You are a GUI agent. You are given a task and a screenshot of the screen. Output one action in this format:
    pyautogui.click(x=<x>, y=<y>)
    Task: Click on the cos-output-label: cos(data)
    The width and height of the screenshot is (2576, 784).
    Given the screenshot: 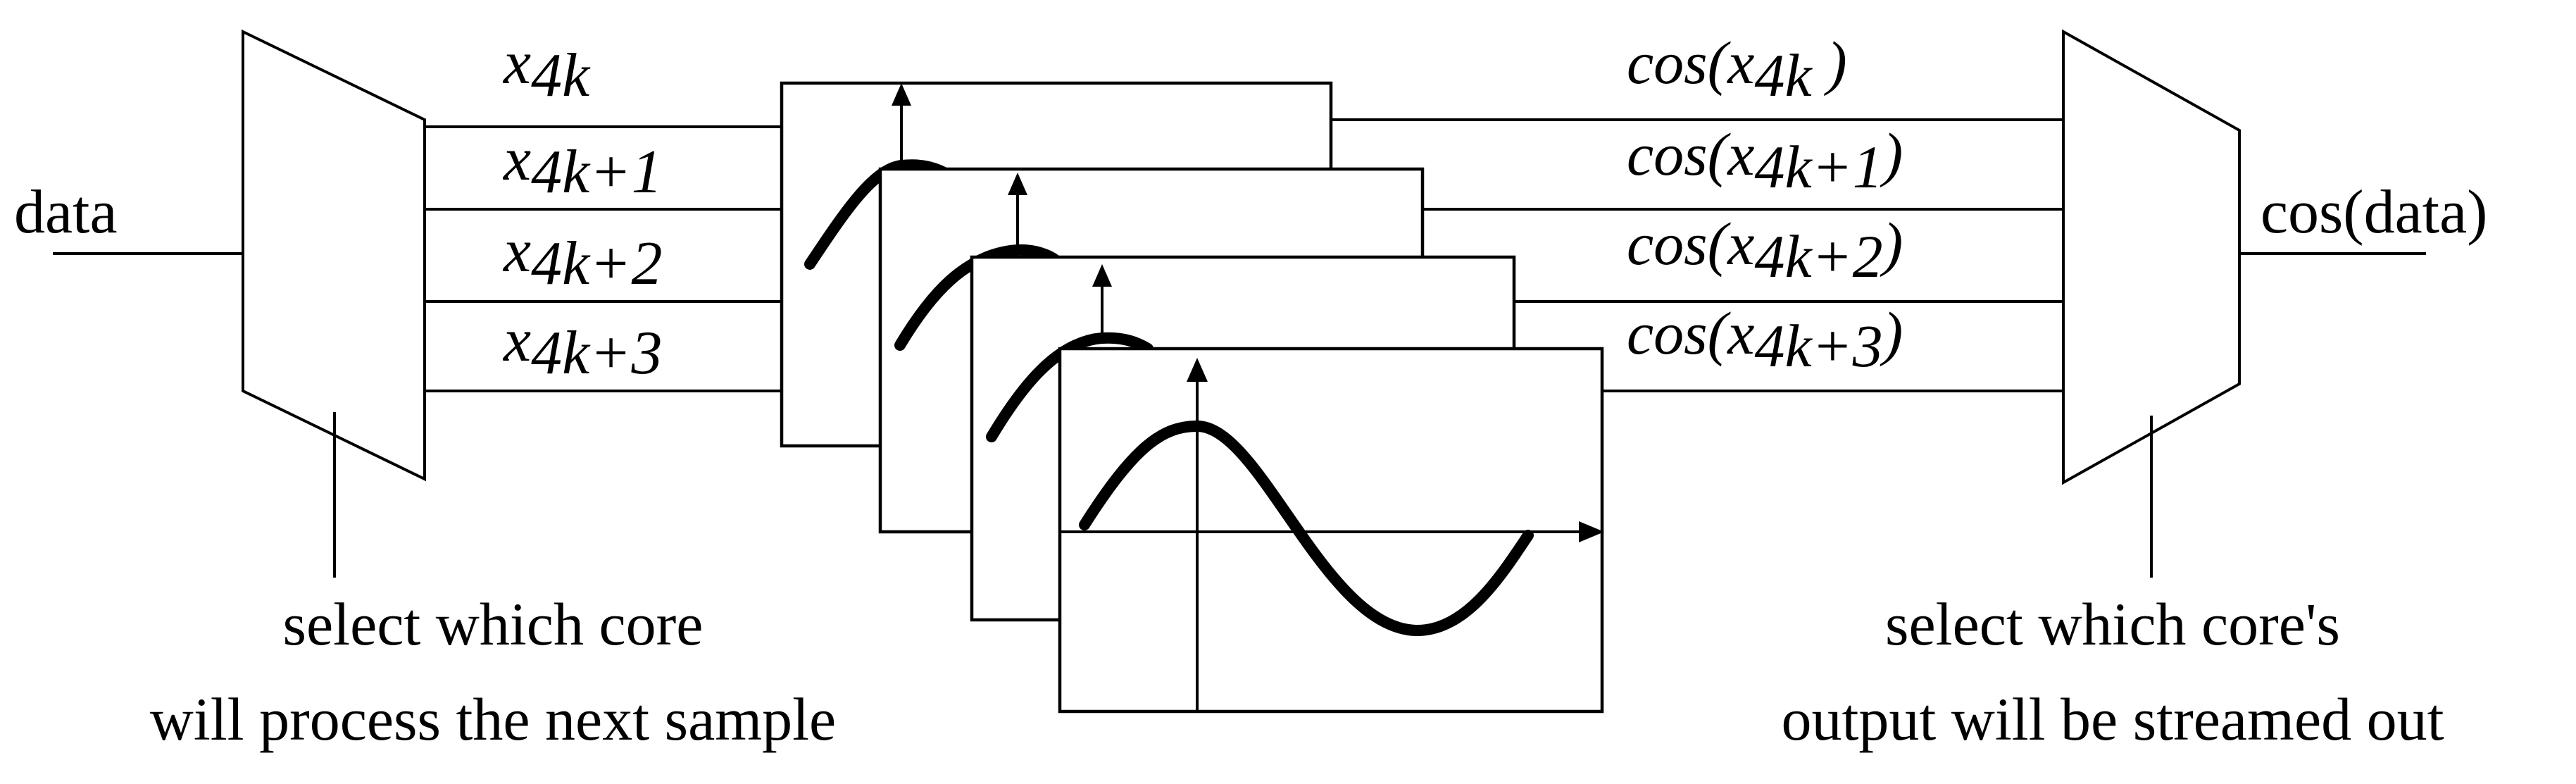 What is the action you would take?
    pyautogui.click(x=2374, y=212)
    